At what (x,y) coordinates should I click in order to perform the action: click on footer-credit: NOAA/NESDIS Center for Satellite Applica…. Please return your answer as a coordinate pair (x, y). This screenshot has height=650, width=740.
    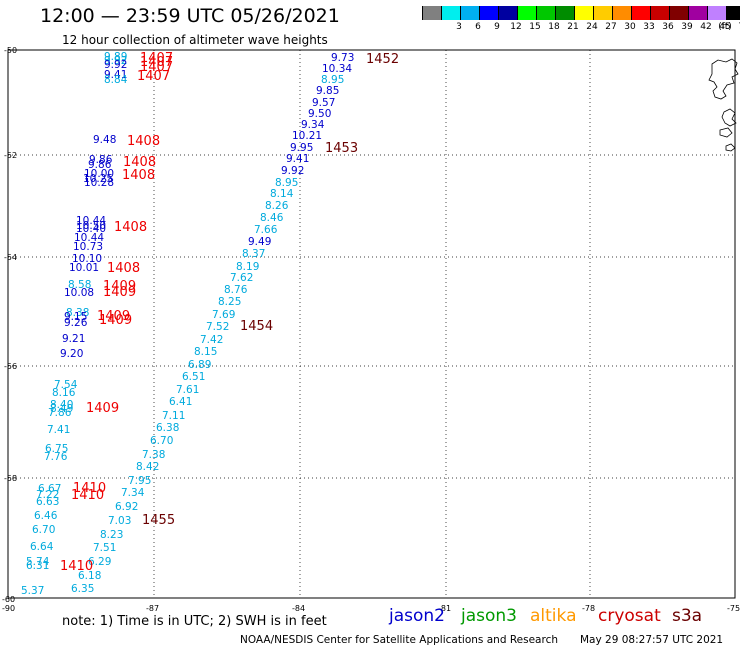
    Looking at the image, I should click on (399, 640).